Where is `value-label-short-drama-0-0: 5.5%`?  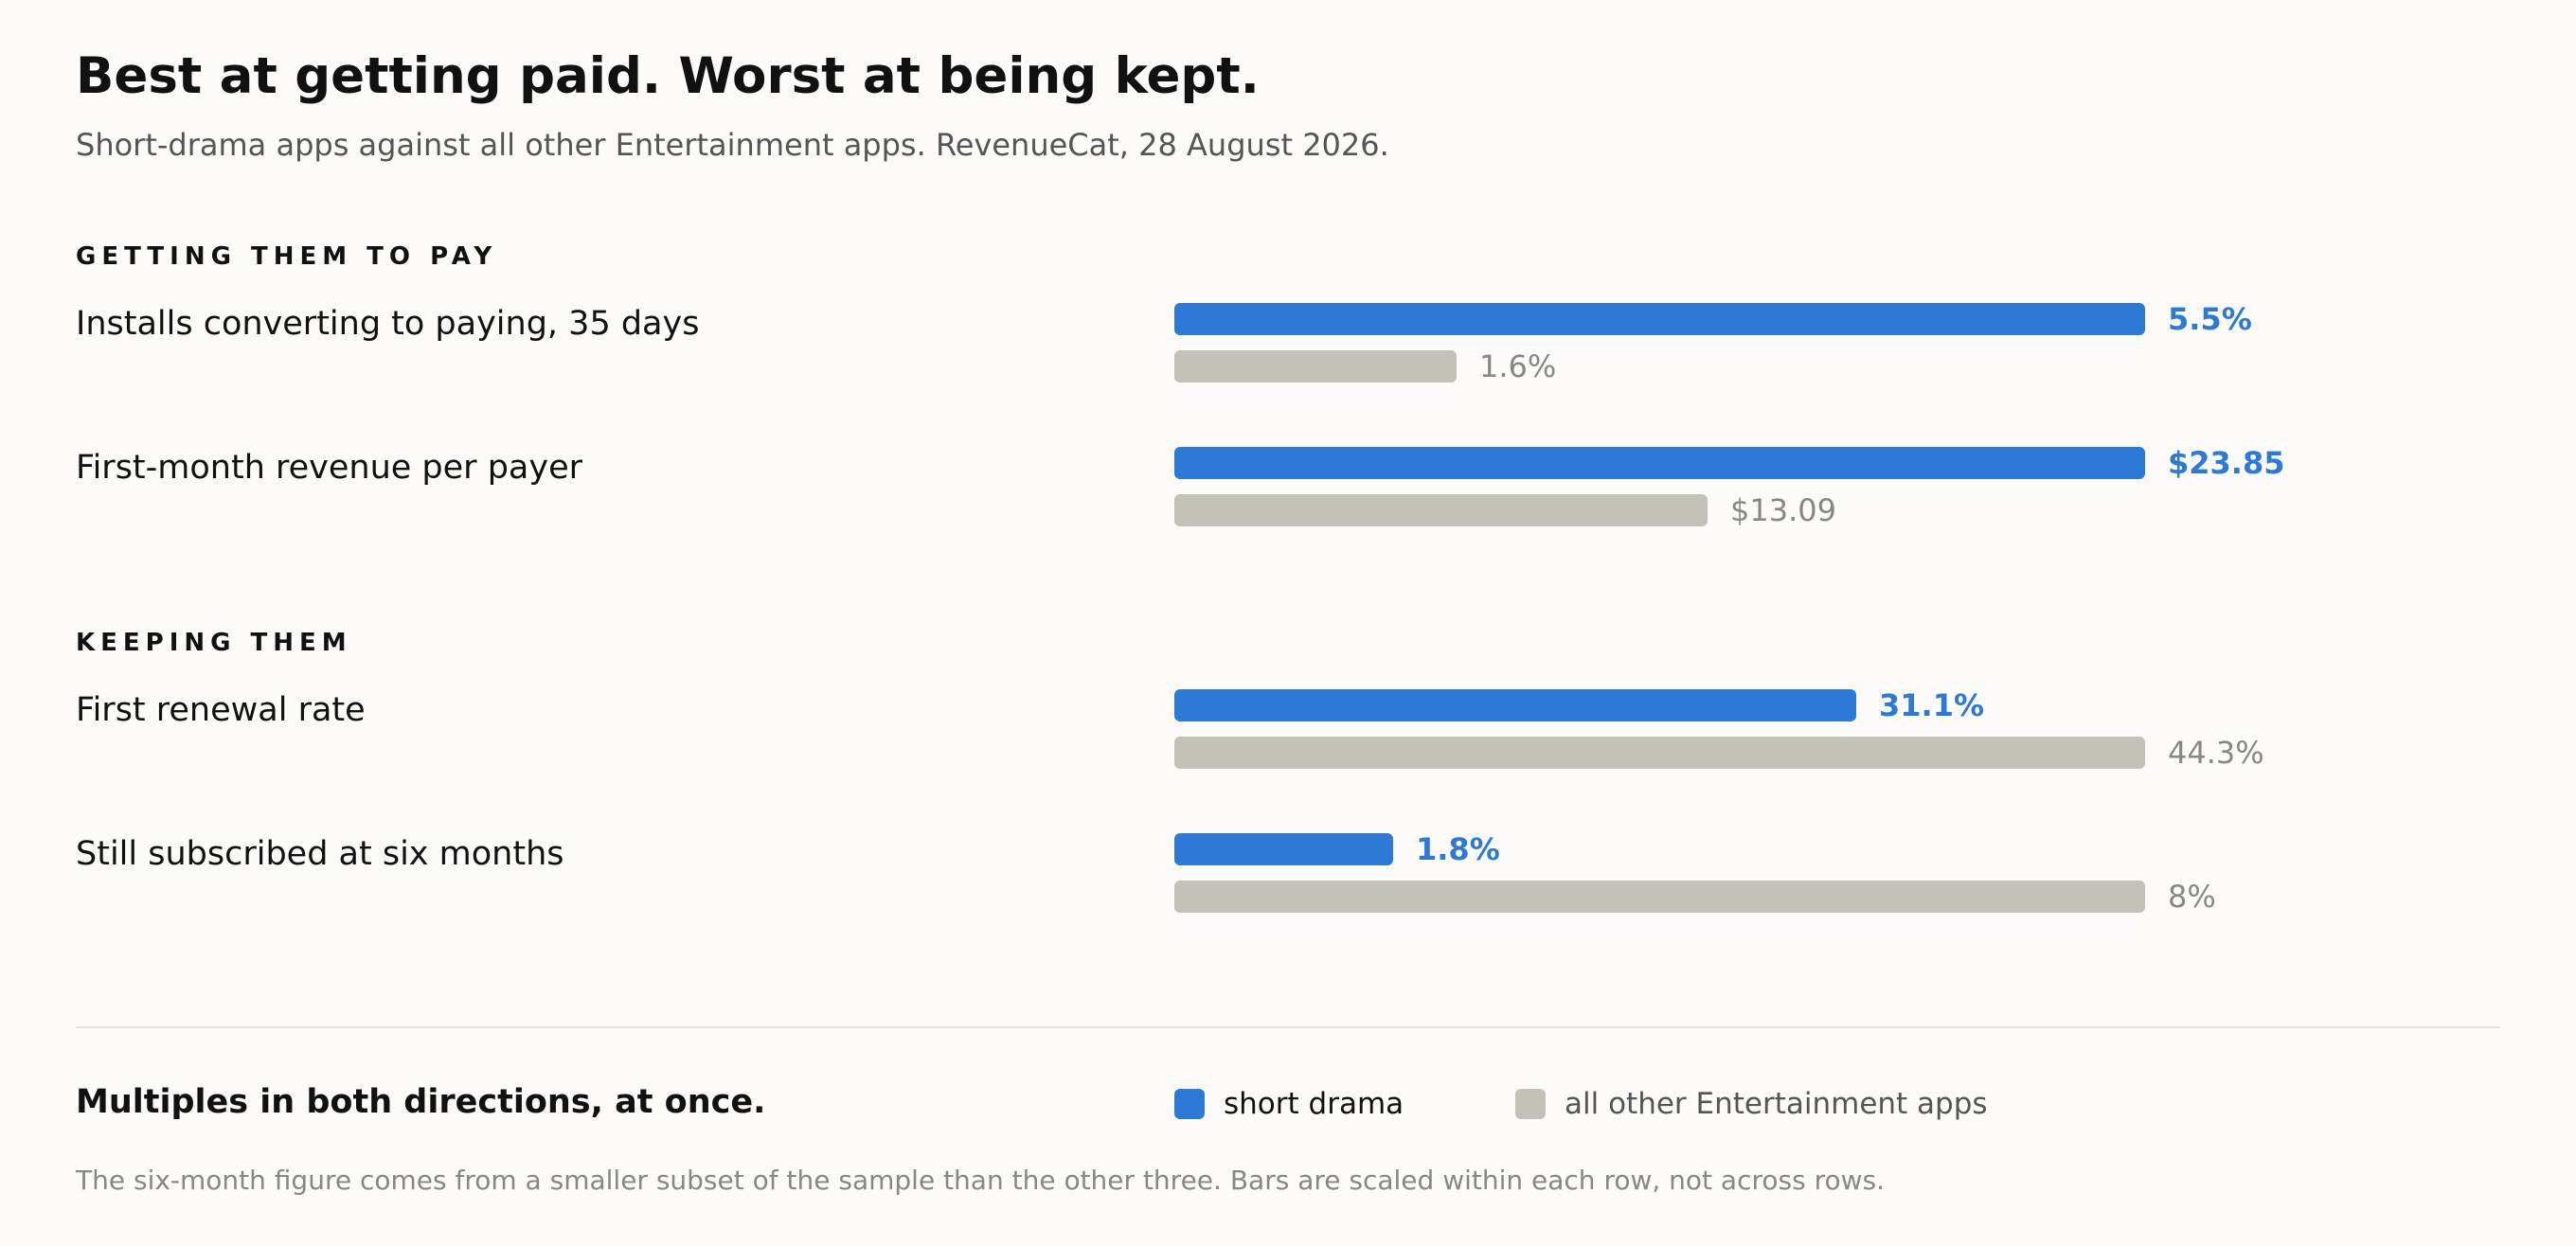
value-label-short-drama-0-0: 5.5% is located at coordinates (2210, 319).